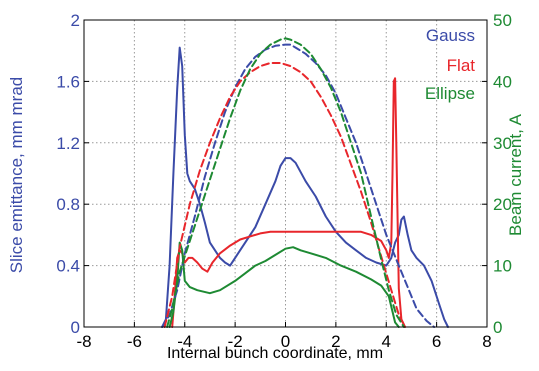  What do you see at coordinates (75, 327) in the screenshot?
I see `y-left-tick-label: 0` at bounding box center [75, 327].